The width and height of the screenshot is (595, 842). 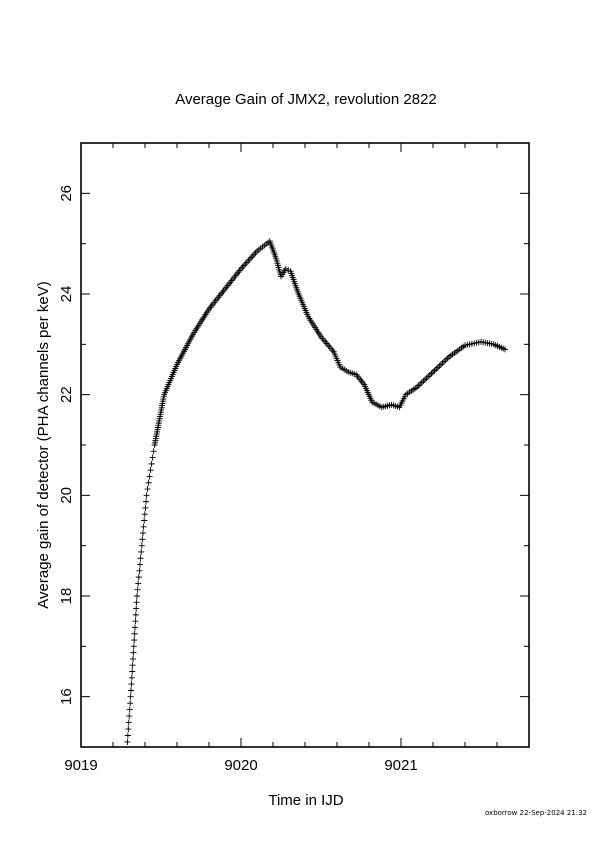 I want to click on y-tick-label: 16, so click(x=66, y=696).